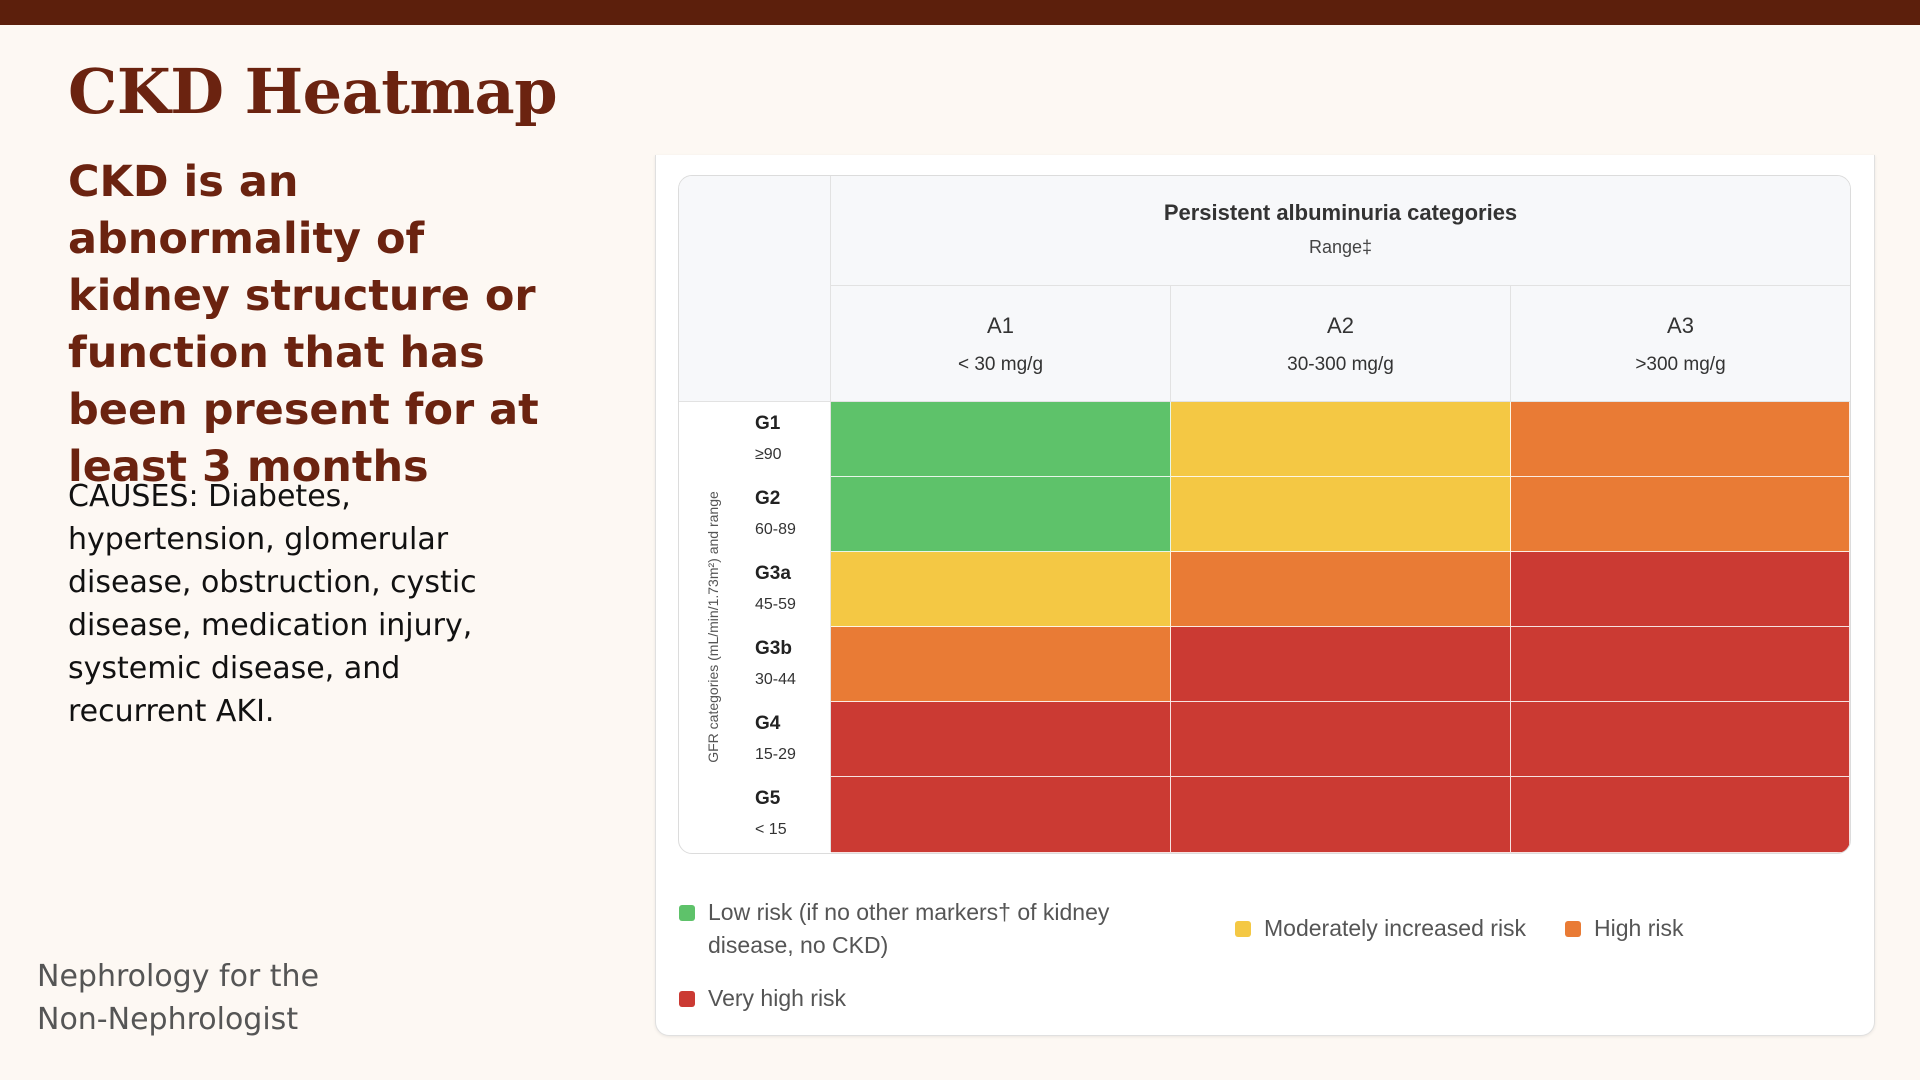  I want to click on row-range: 45-59, so click(775, 604).